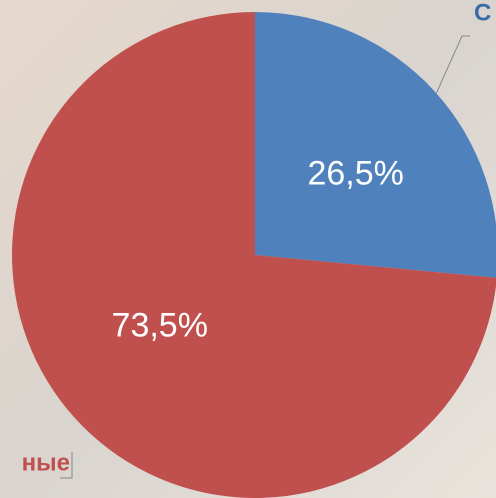 The width and height of the screenshot is (496, 498). What do you see at coordinates (160, 326) in the screenshot?
I see `value-label: 73,5%` at bounding box center [160, 326].